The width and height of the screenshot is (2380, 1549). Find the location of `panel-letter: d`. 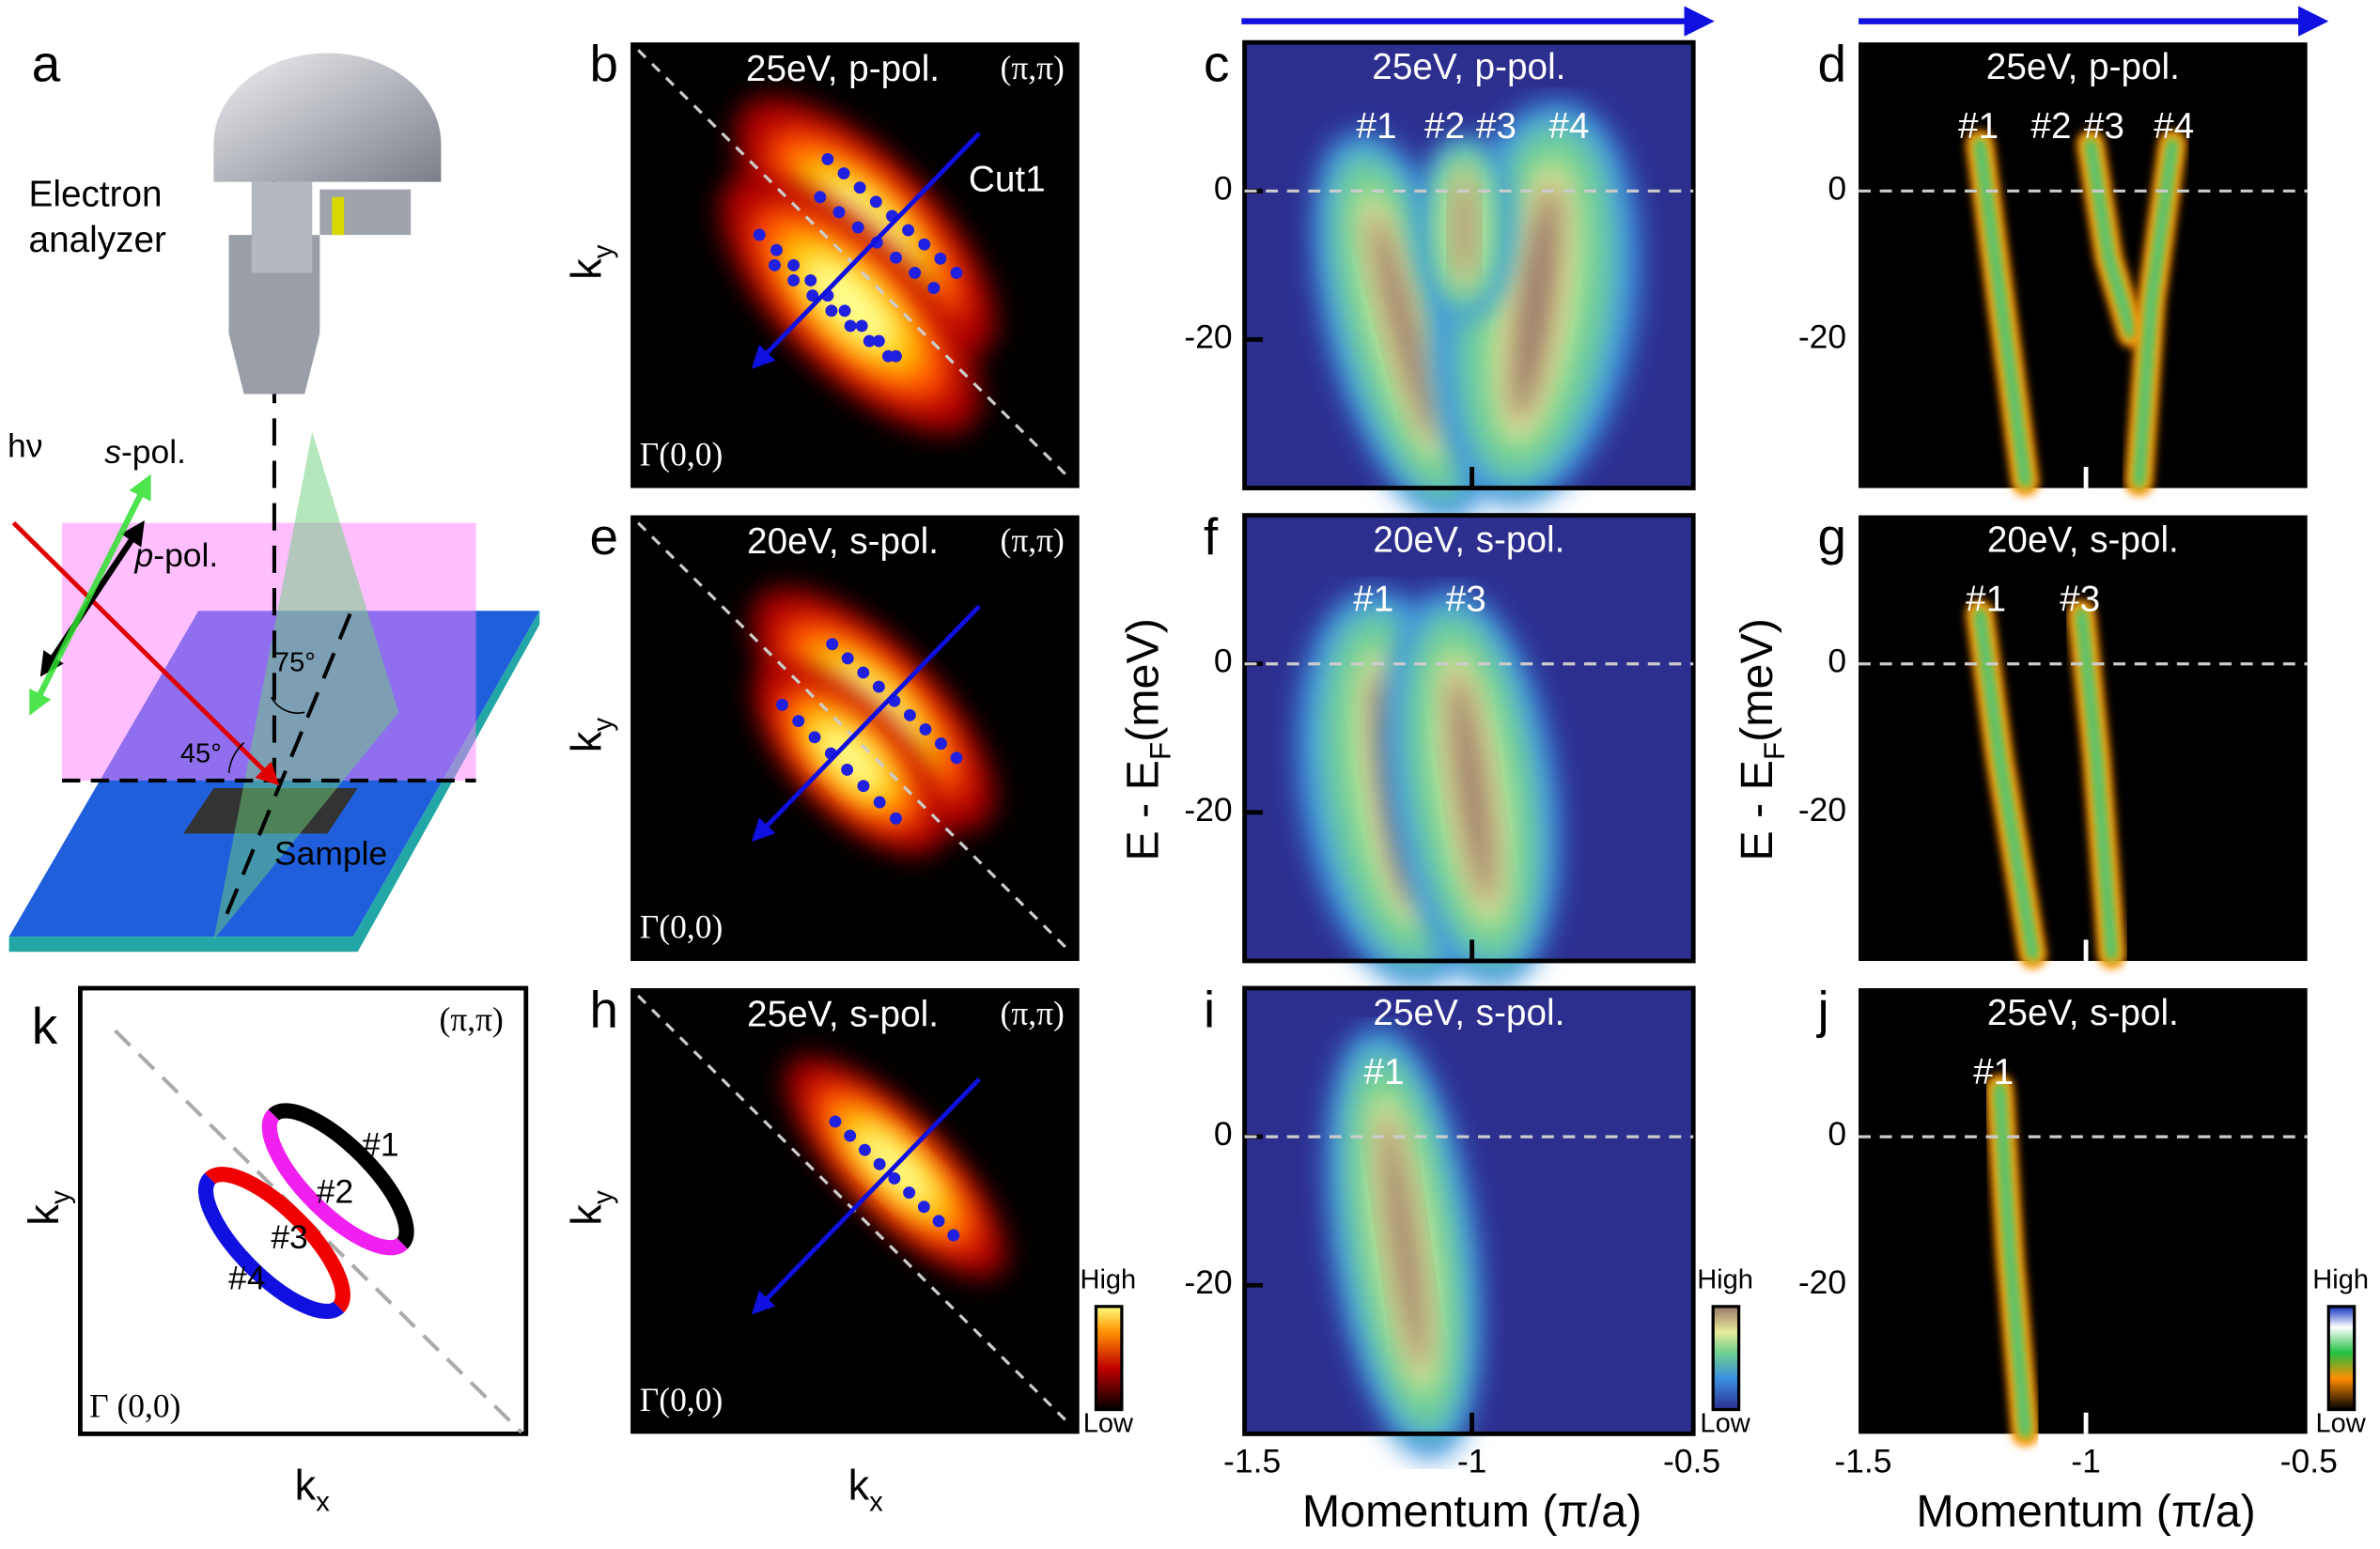

panel-letter: d is located at coordinates (1831, 64).